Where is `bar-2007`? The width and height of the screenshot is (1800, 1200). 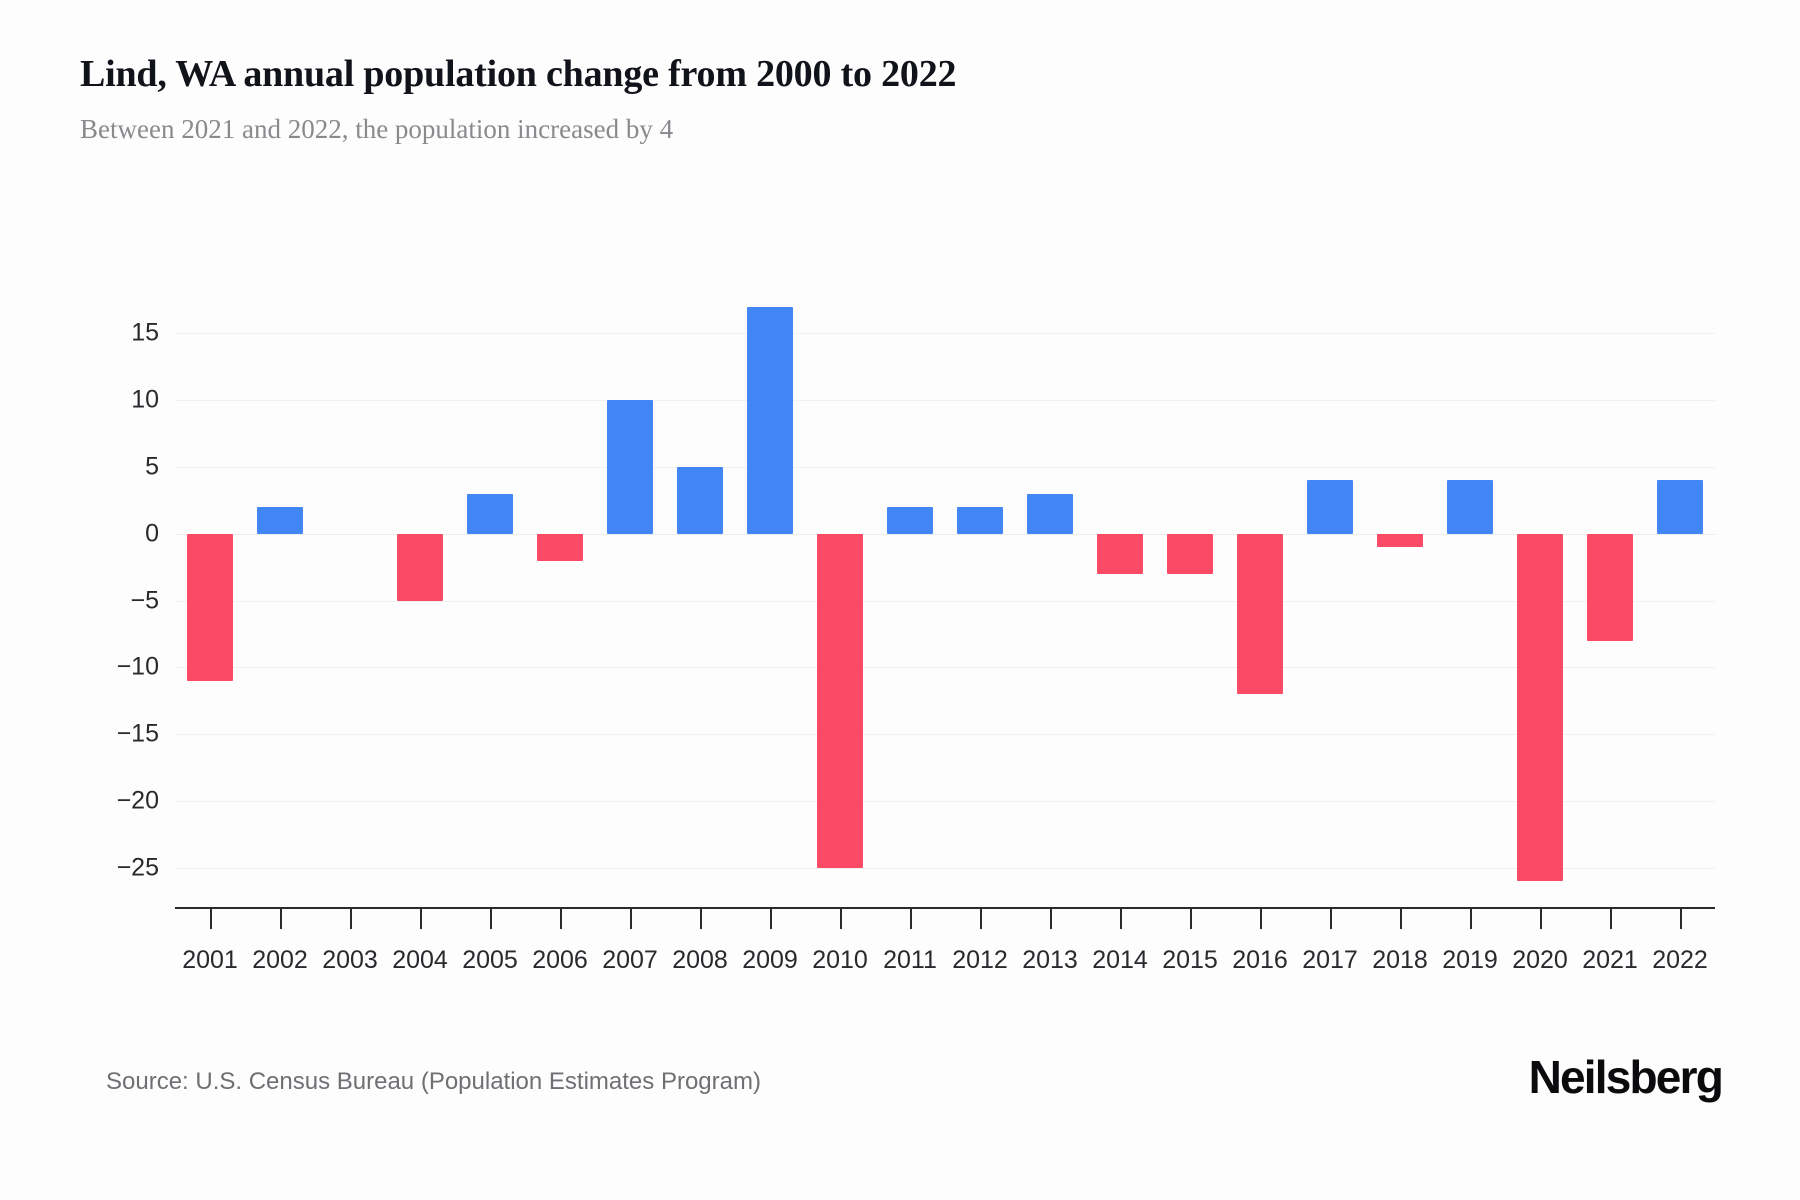
bar-2007 is located at coordinates (630, 467).